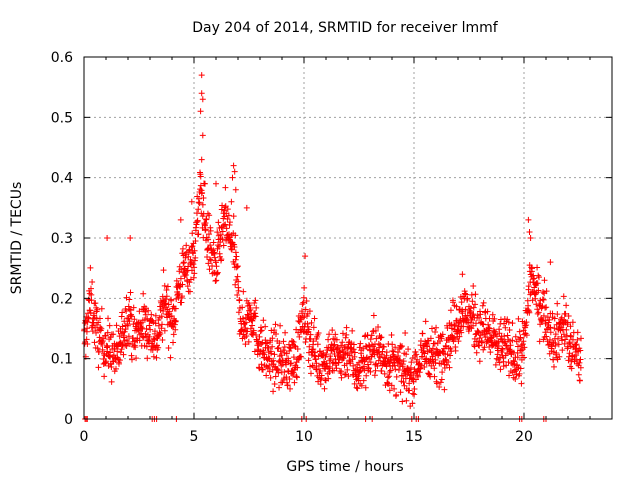 This screenshot has width=640, height=480. I want to click on y-tick-label: 0.1, so click(62, 360).